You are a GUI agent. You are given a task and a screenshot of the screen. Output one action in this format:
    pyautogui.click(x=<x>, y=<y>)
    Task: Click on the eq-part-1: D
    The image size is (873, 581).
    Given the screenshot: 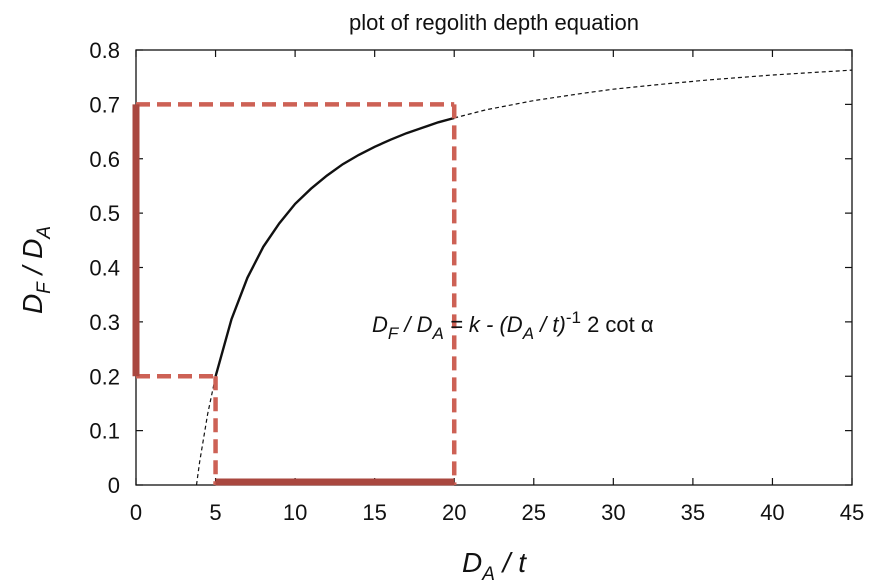 What is the action you would take?
    pyautogui.click(x=380, y=324)
    